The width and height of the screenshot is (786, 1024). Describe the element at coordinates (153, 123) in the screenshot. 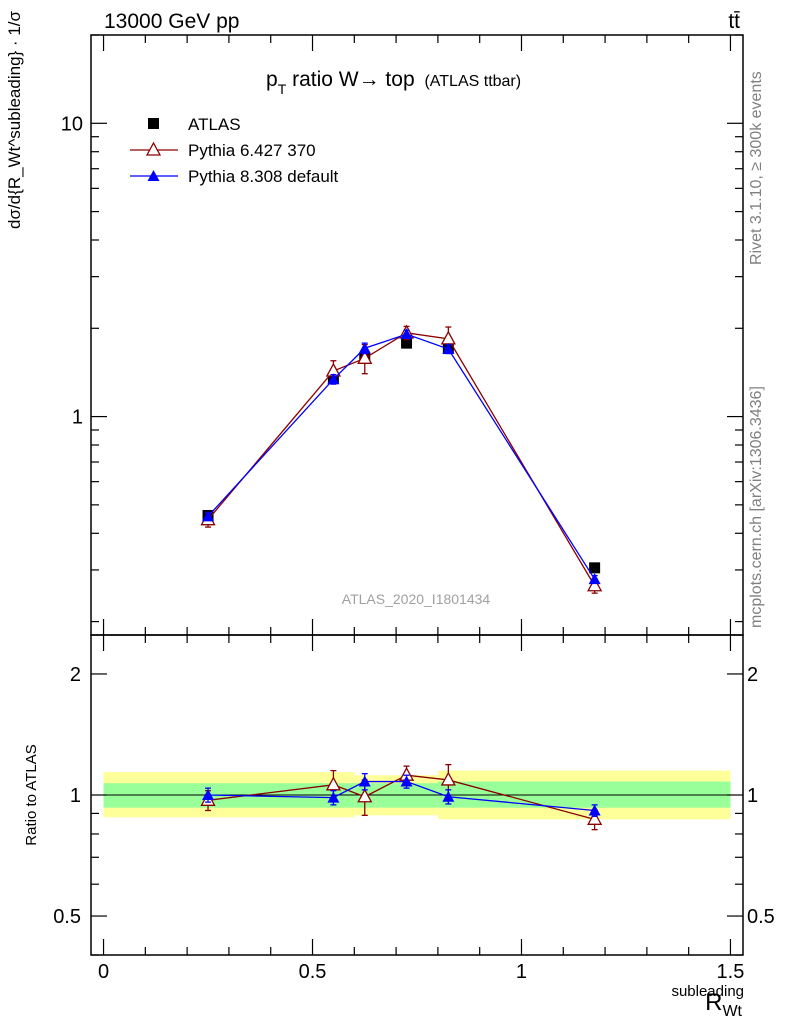

I see `legend-marker-atlas` at that location.